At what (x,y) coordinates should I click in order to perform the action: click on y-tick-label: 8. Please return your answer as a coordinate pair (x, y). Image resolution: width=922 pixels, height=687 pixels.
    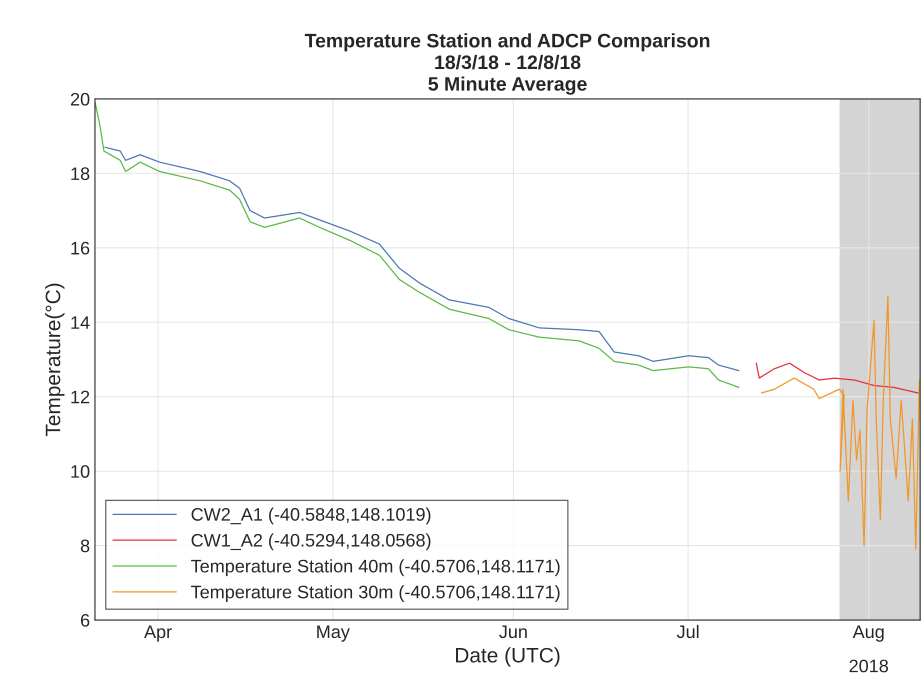
    Looking at the image, I should click on (85, 546).